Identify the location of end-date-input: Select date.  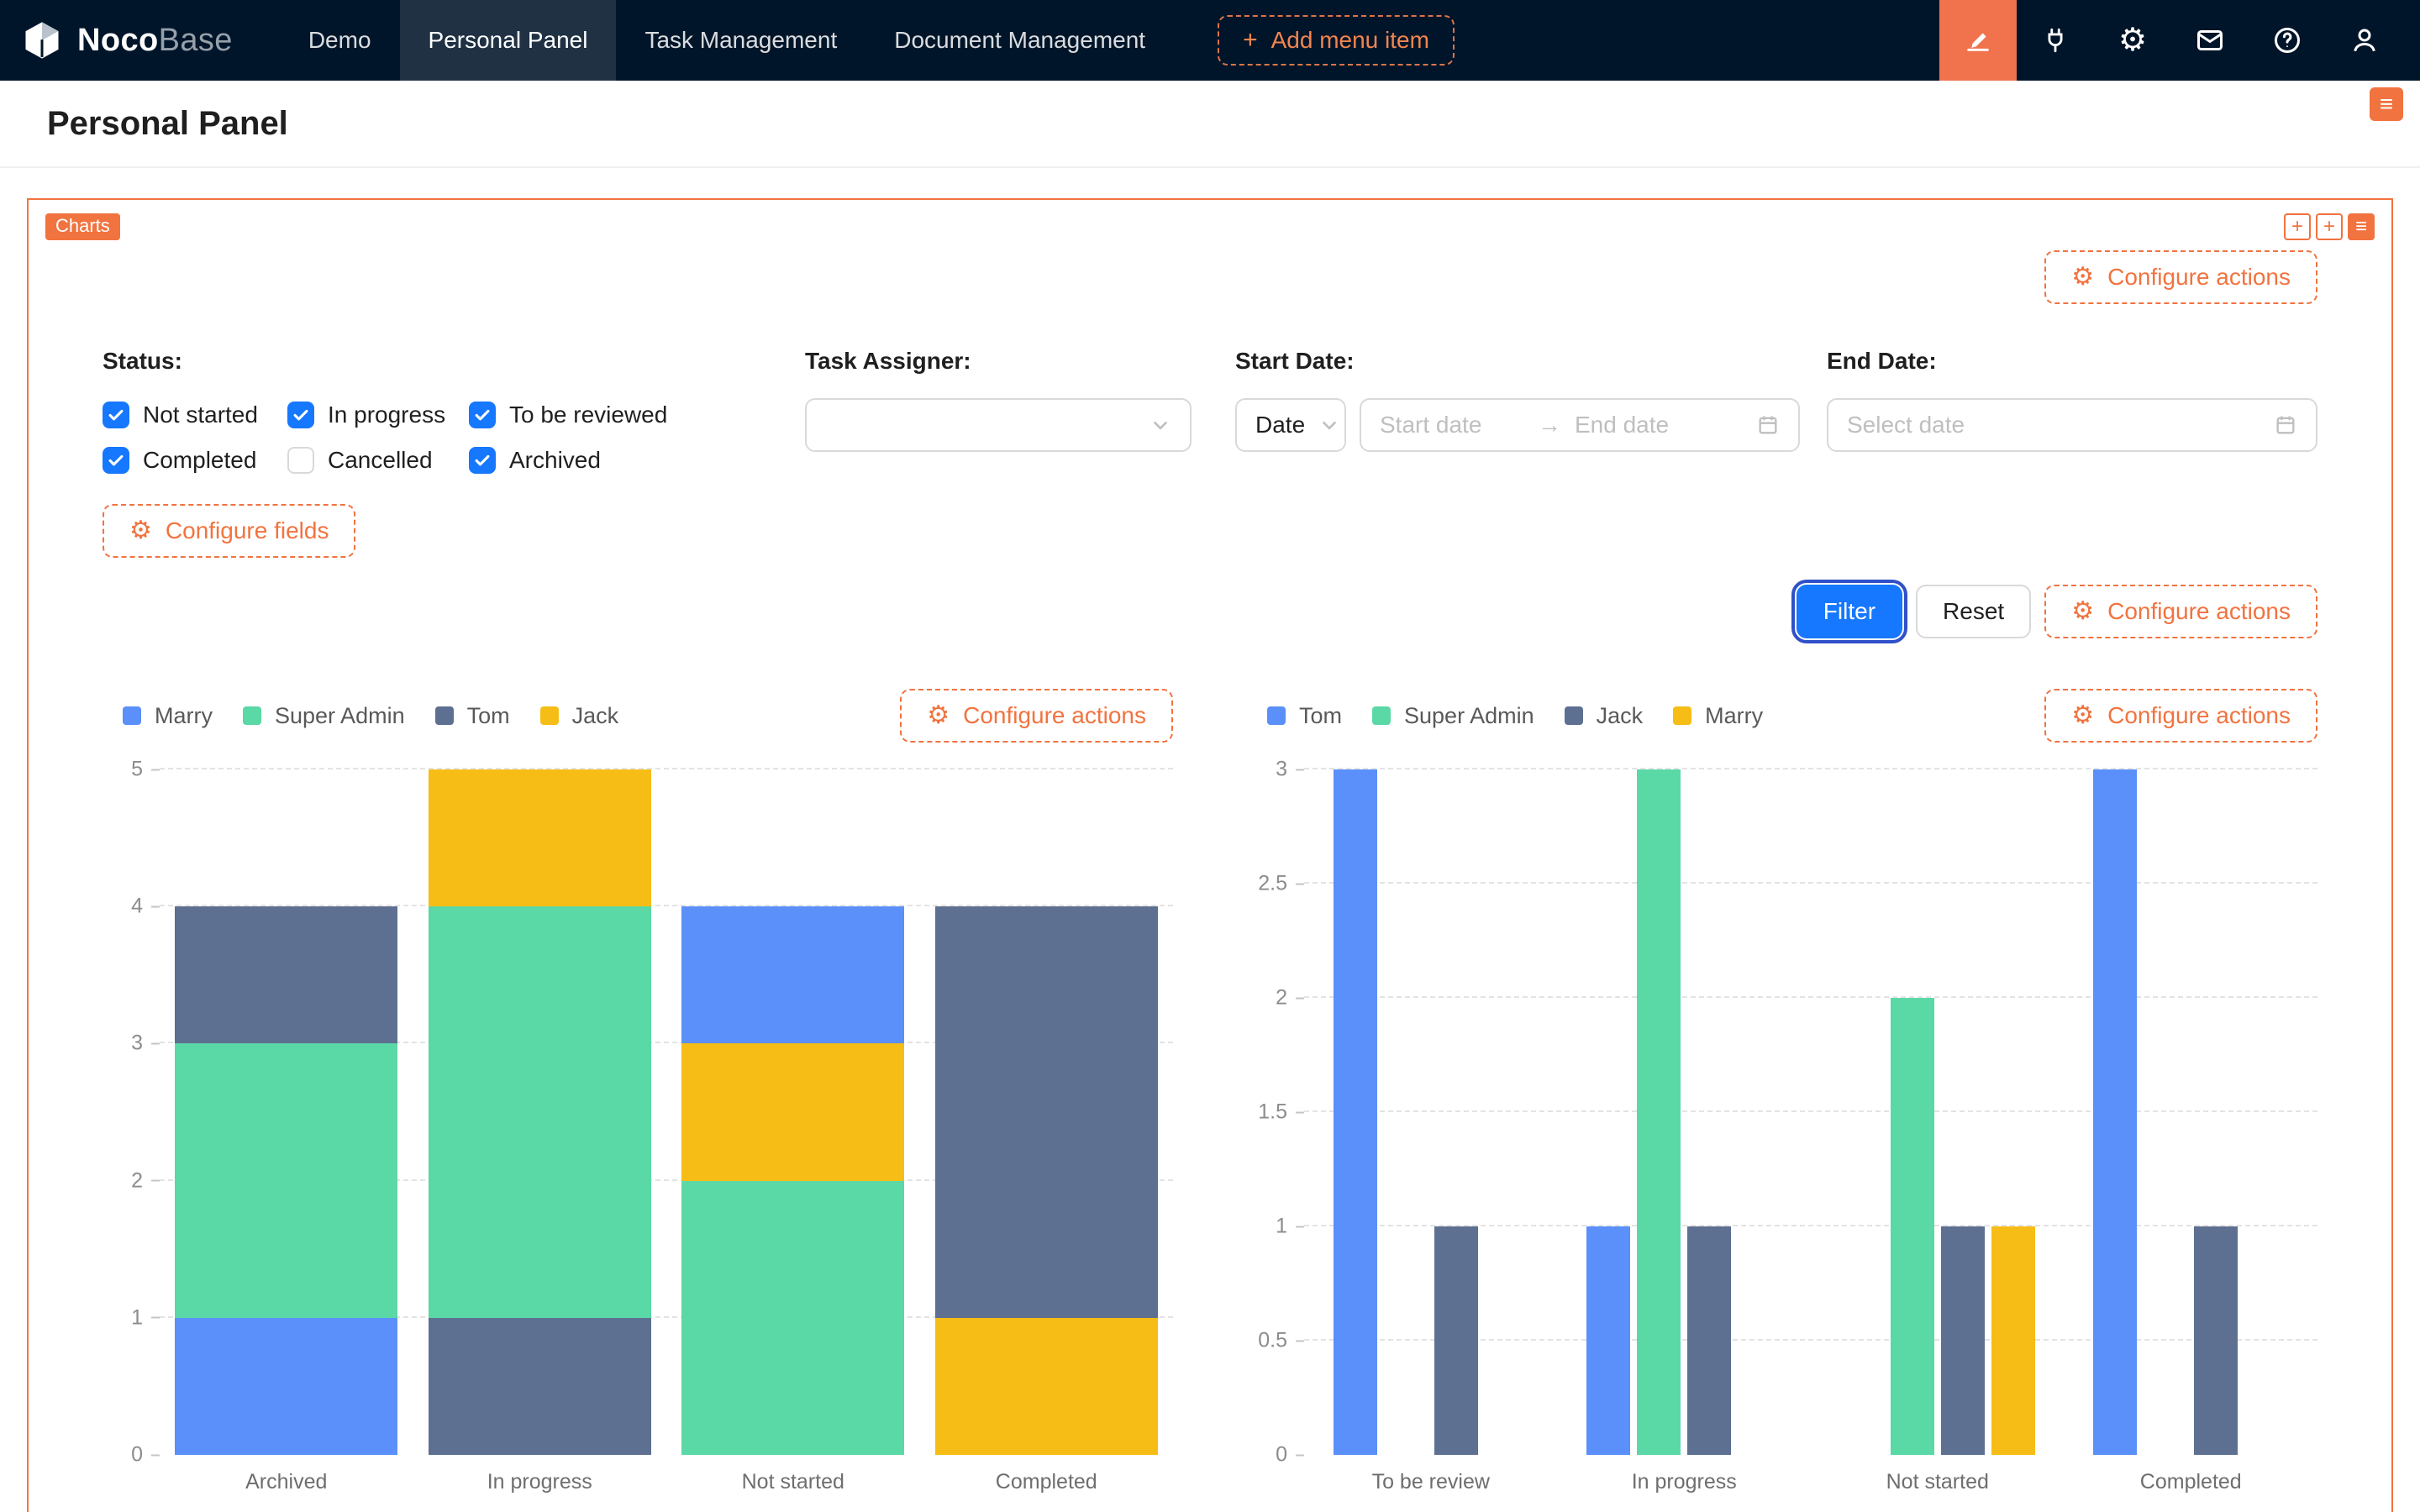
(1906, 425).